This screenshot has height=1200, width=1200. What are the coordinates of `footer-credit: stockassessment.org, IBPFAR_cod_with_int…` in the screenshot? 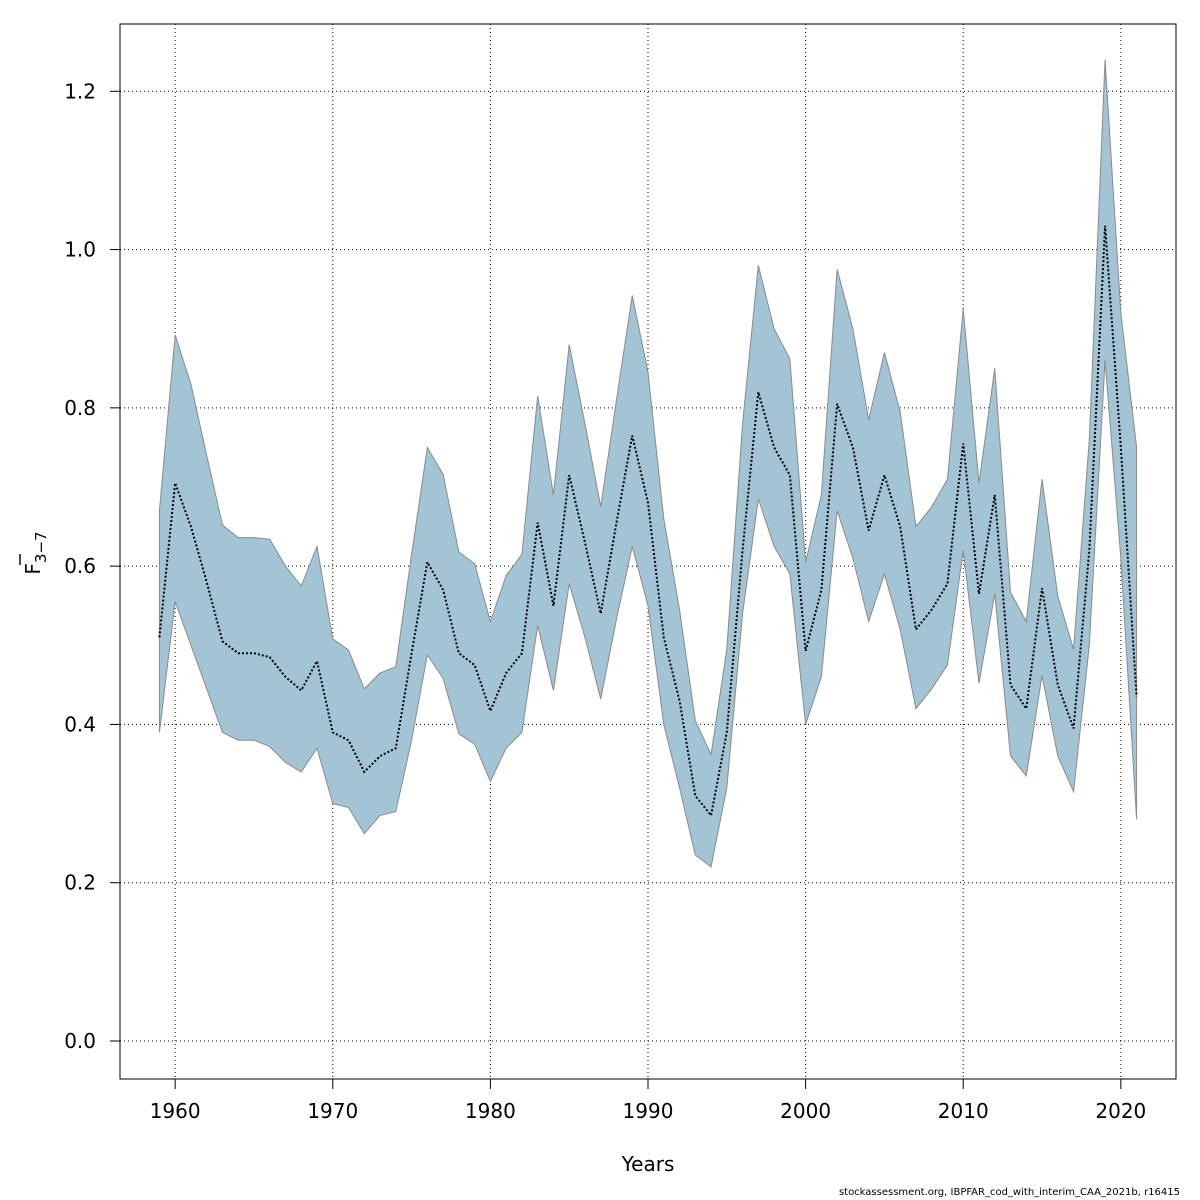 It's located at (1009, 1192).